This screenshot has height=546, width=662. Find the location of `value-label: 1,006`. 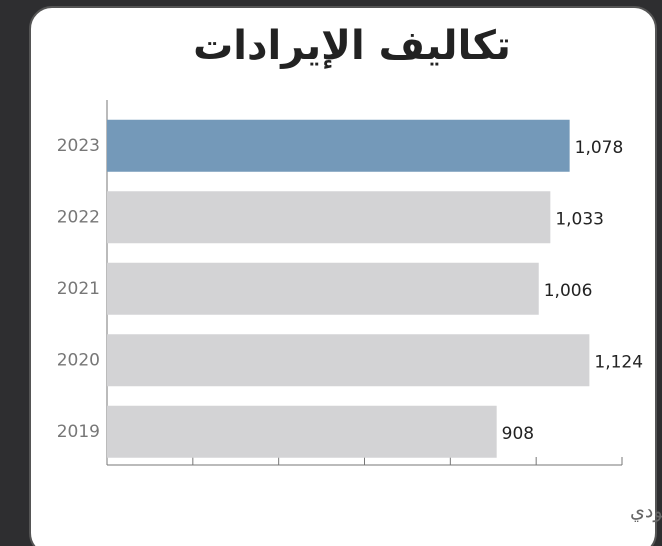

value-label: 1,006 is located at coordinates (568, 291).